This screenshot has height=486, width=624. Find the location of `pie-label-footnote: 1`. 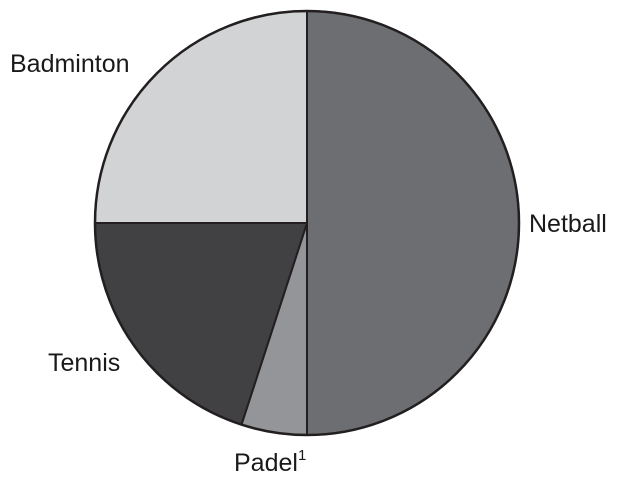

pie-label-footnote: 1 is located at coordinates (302, 455).